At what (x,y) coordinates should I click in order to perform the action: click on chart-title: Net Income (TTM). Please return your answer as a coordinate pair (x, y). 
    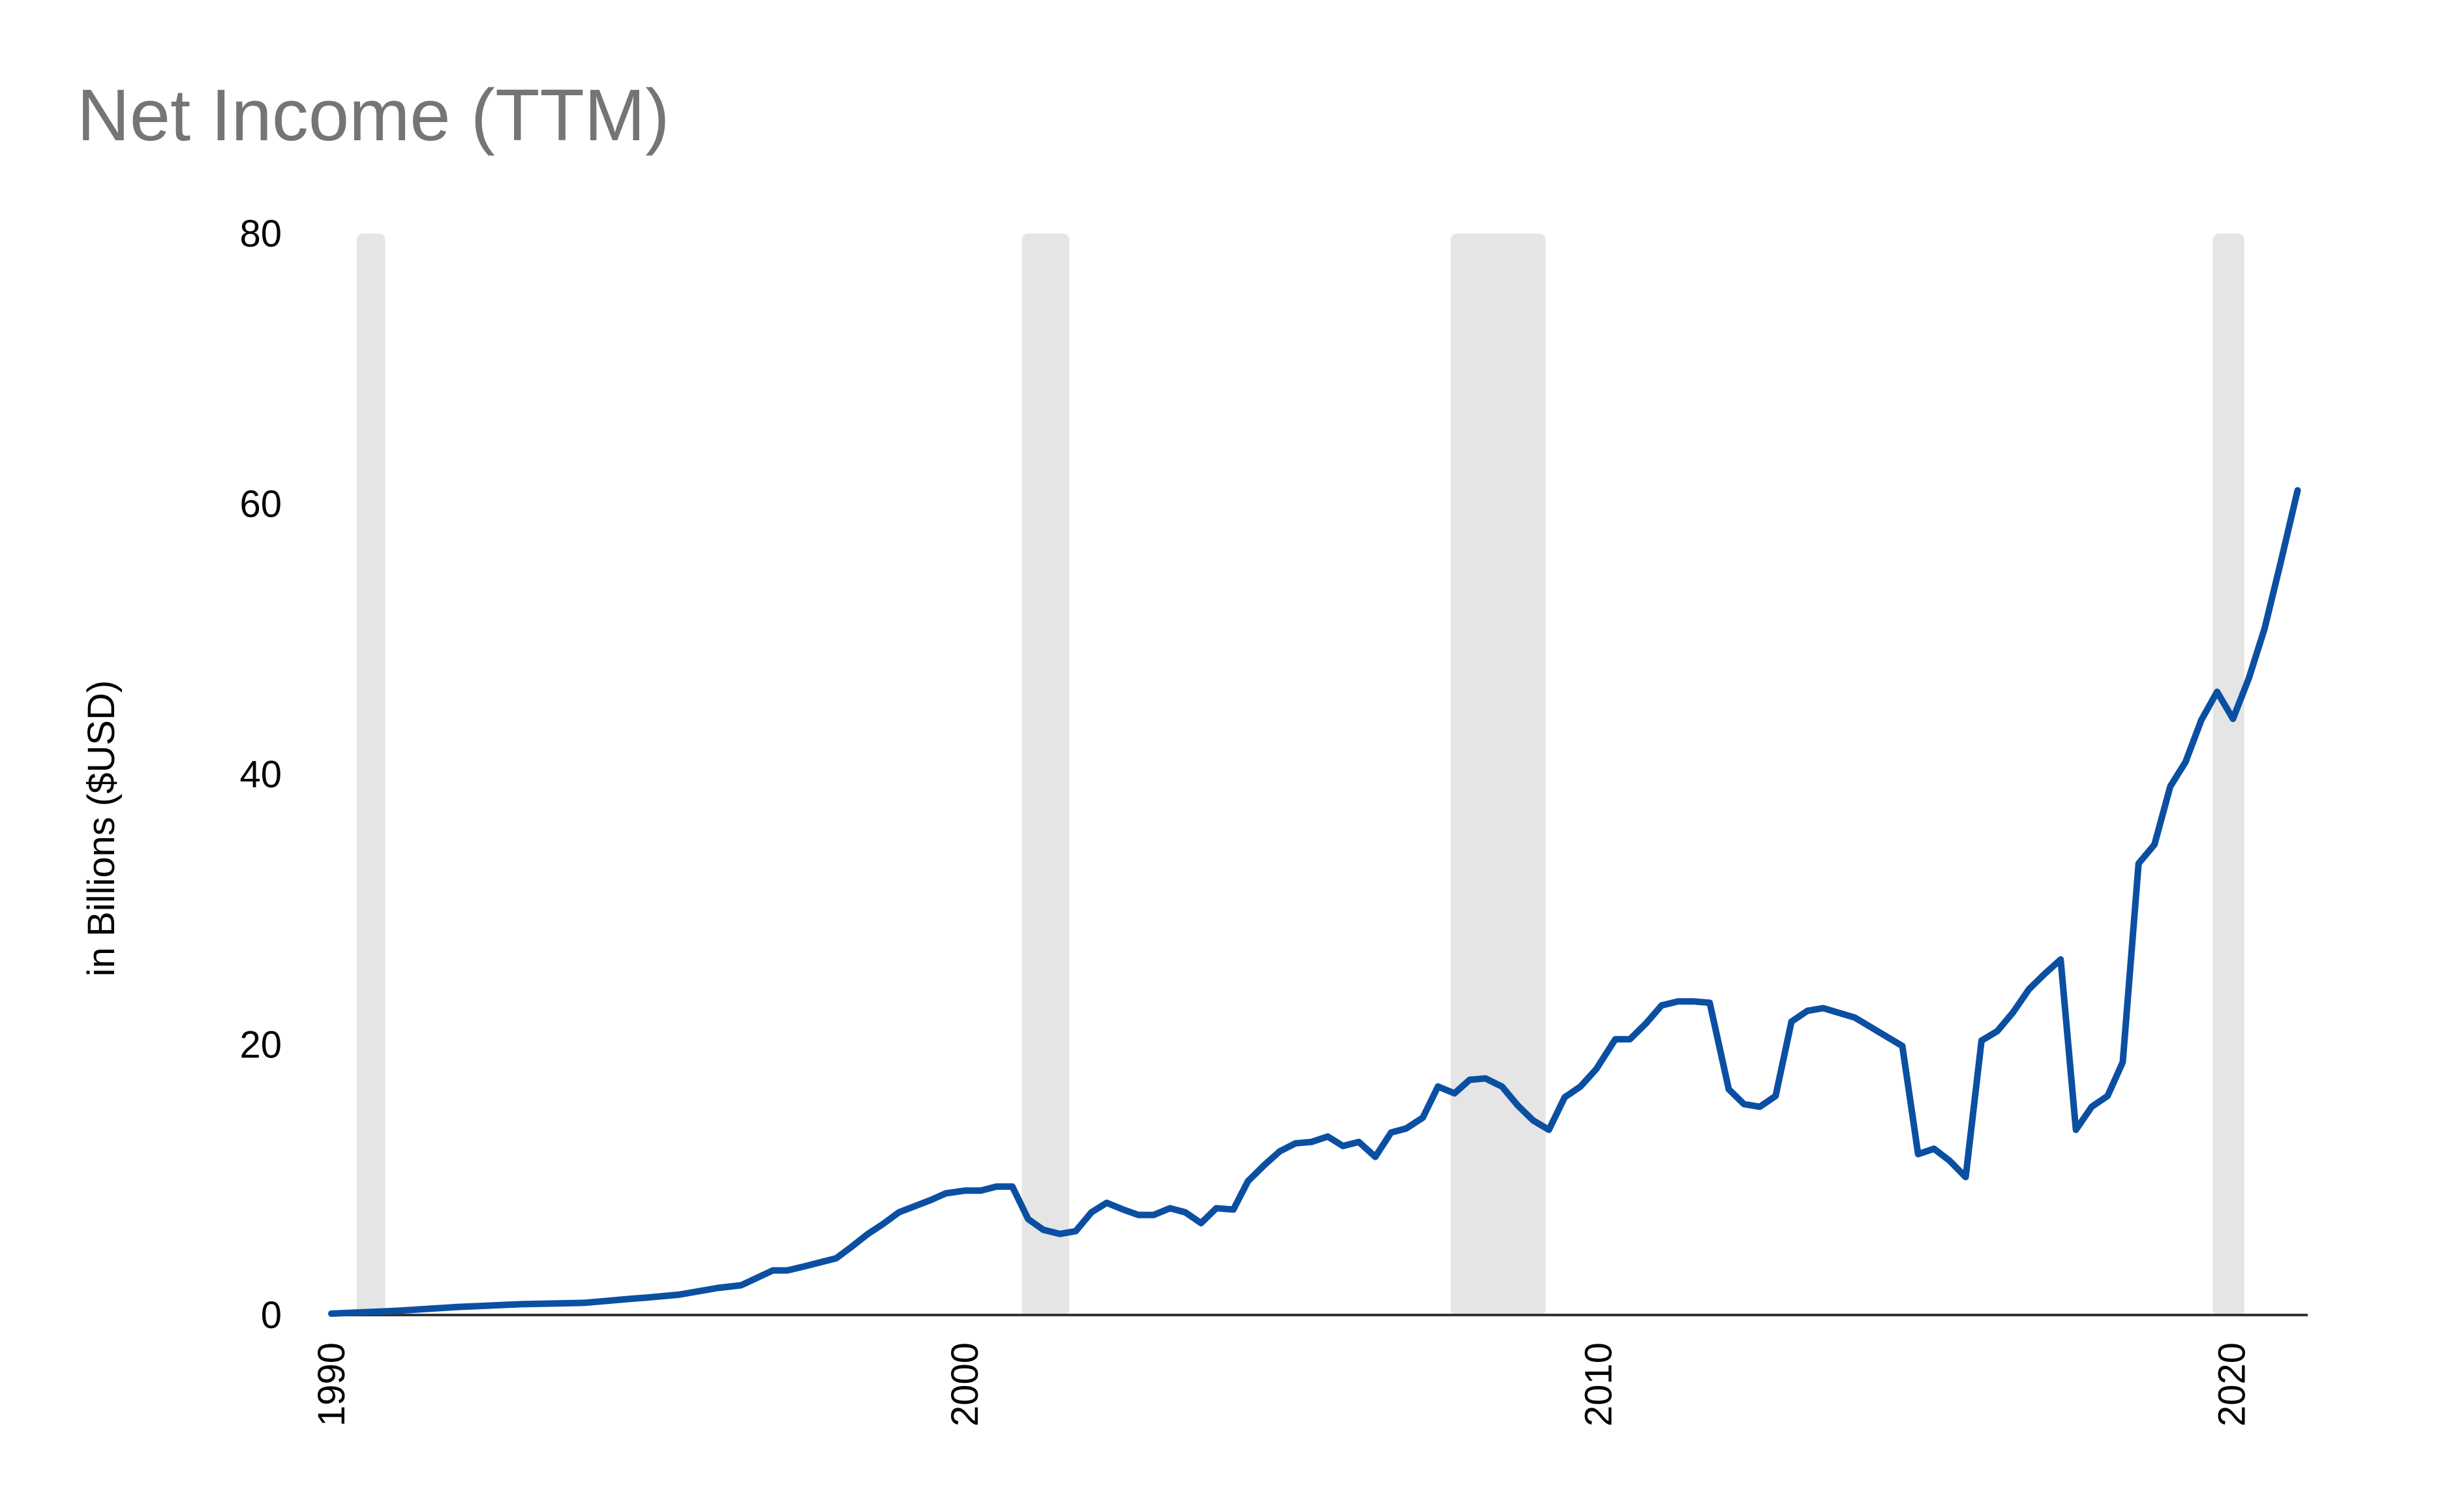
    Looking at the image, I should click on (373, 115).